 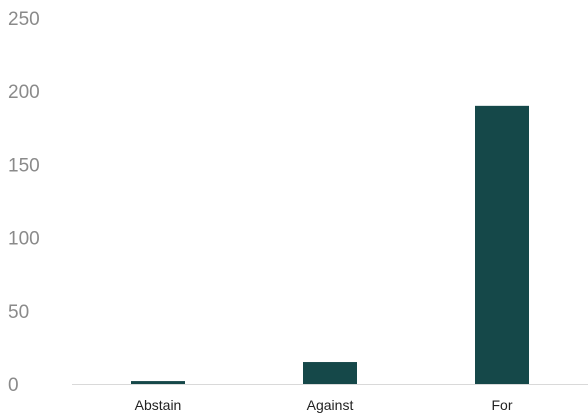 What do you see at coordinates (158, 382) in the screenshot?
I see `bar-abstain` at bounding box center [158, 382].